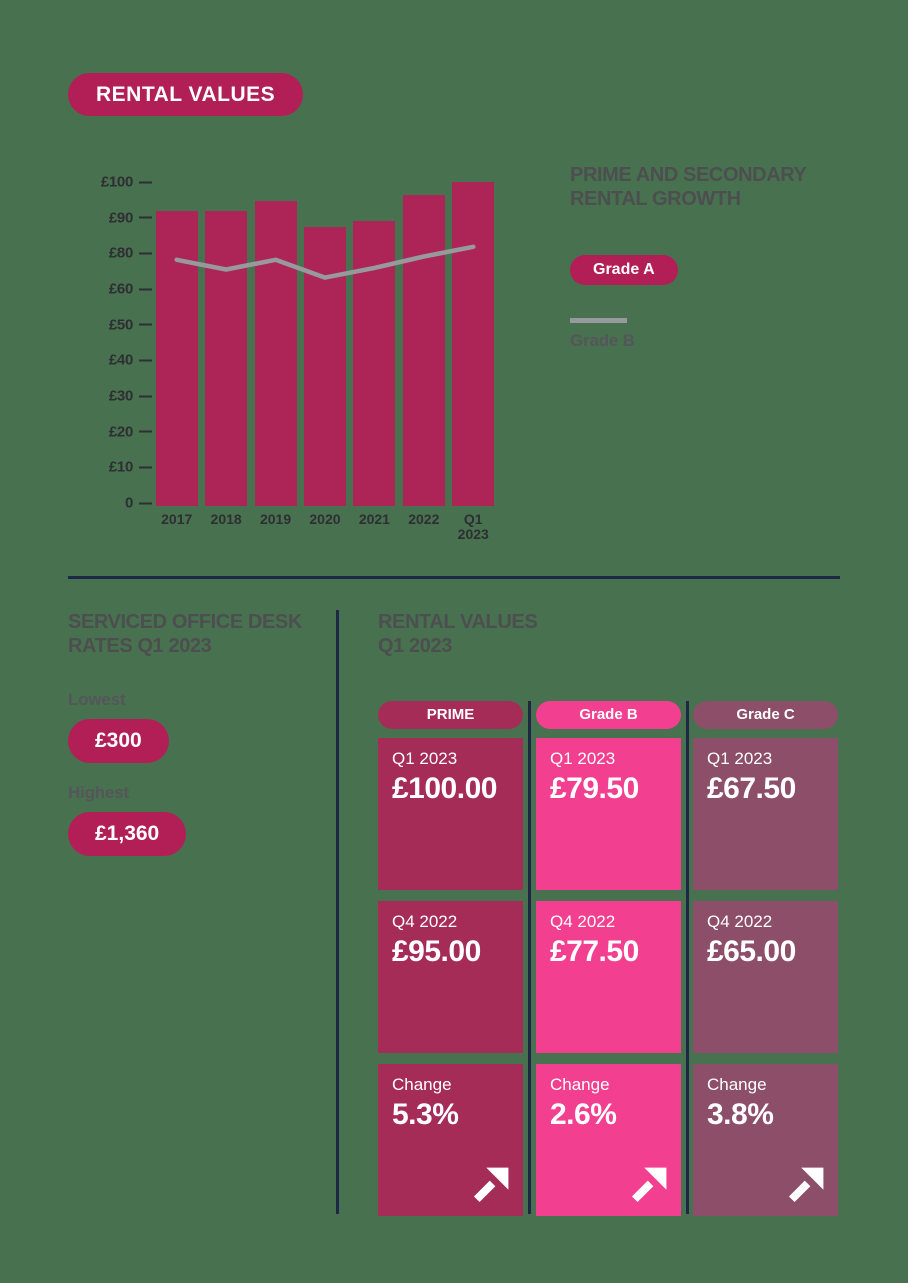 The image size is (908, 1283). What do you see at coordinates (687, 957) in the screenshot?
I see `column-separator` at bounding box center [687, 957].